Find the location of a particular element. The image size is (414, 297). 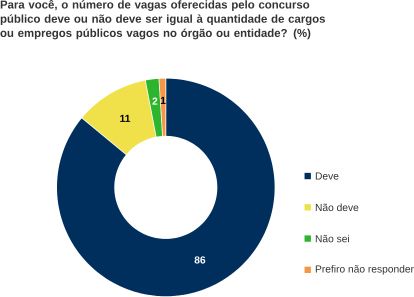

legend-label: Não sei is located at coordinates (333, 238).